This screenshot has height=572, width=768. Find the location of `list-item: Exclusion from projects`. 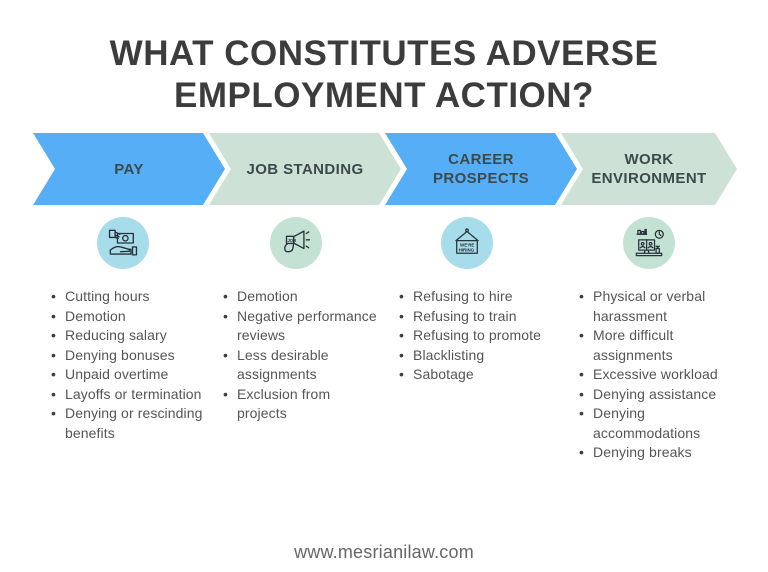

list-item: Exclusion from projects is located at coordinates (301, 404).